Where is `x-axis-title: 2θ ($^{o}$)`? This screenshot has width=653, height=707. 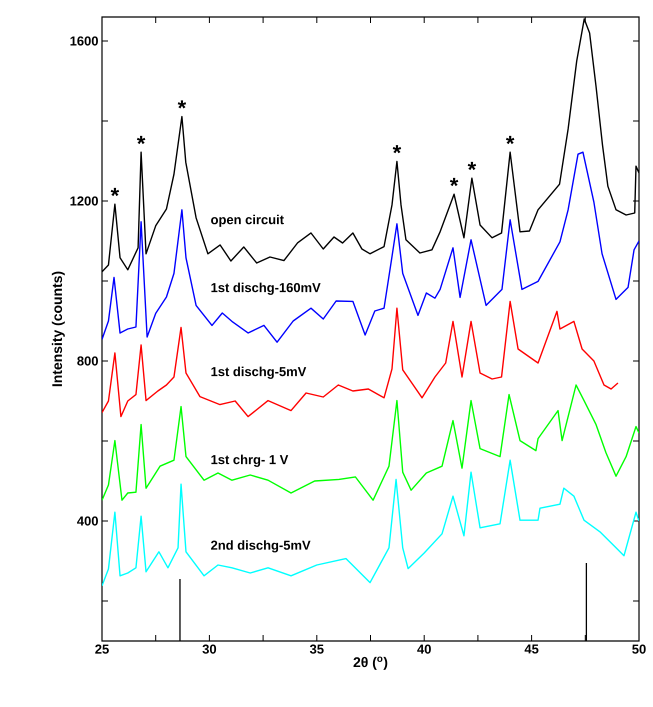
x-axis-title: 2θ ($^{o}$) is located at coordinates (371, 663).